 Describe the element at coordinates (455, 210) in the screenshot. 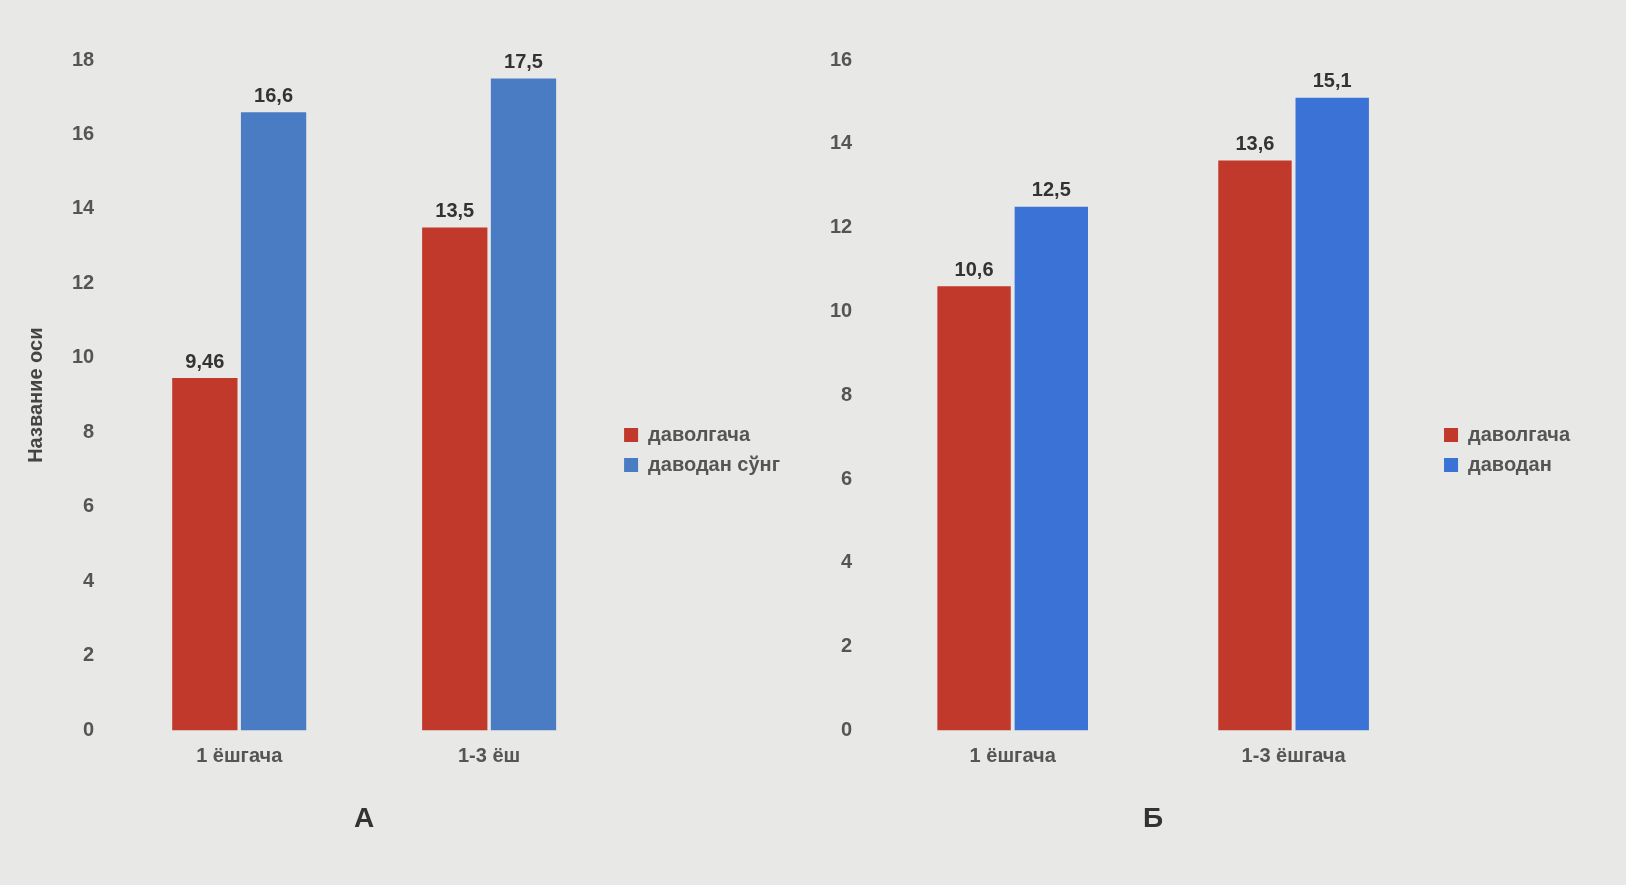

I see `data-label: 13,5` at that location.